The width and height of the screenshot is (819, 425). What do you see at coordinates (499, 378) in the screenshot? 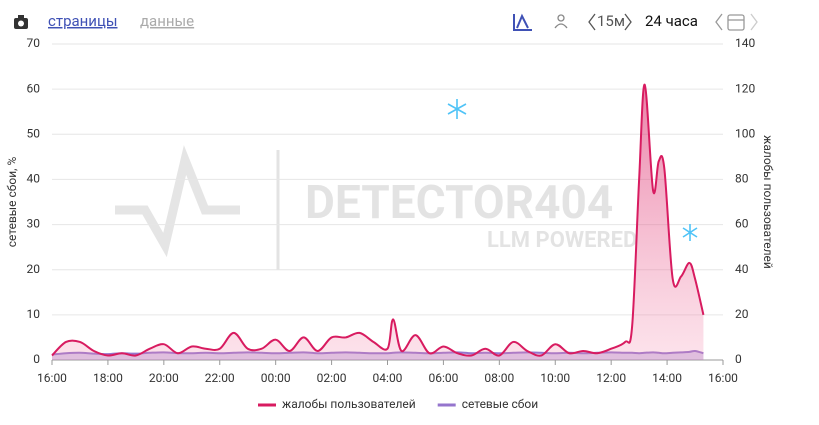
I see `x-tick-label: 08:00` at bounding box center [499, 378].